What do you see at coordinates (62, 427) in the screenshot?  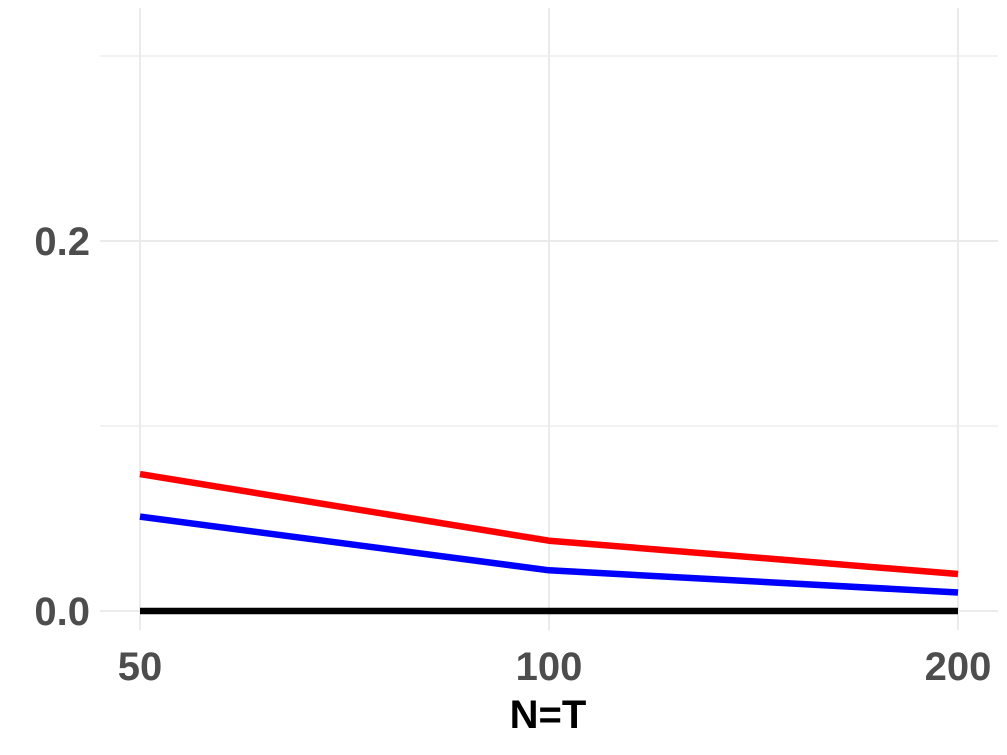 I see `y-axis-ticks: 0.0 0.2` at bounding box center [62, 427].